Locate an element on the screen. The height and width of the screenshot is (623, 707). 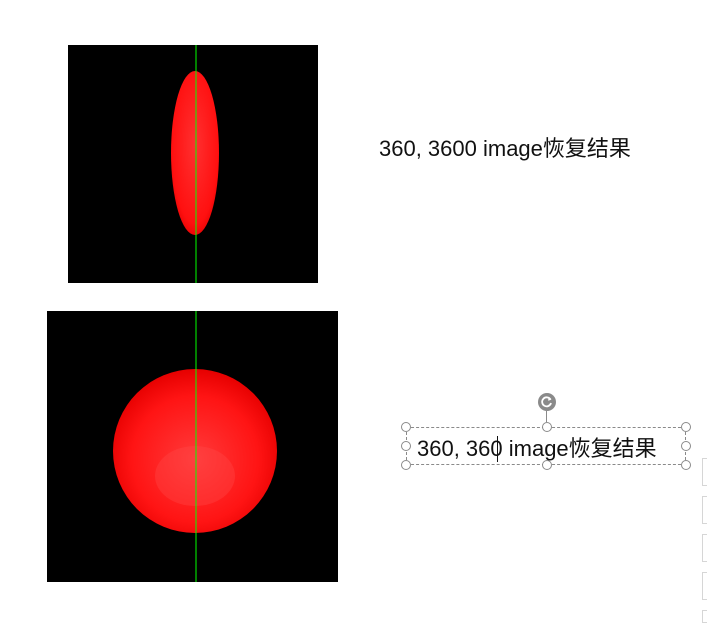
resize-handle-bottom-left is located at coordinates (406, 465).